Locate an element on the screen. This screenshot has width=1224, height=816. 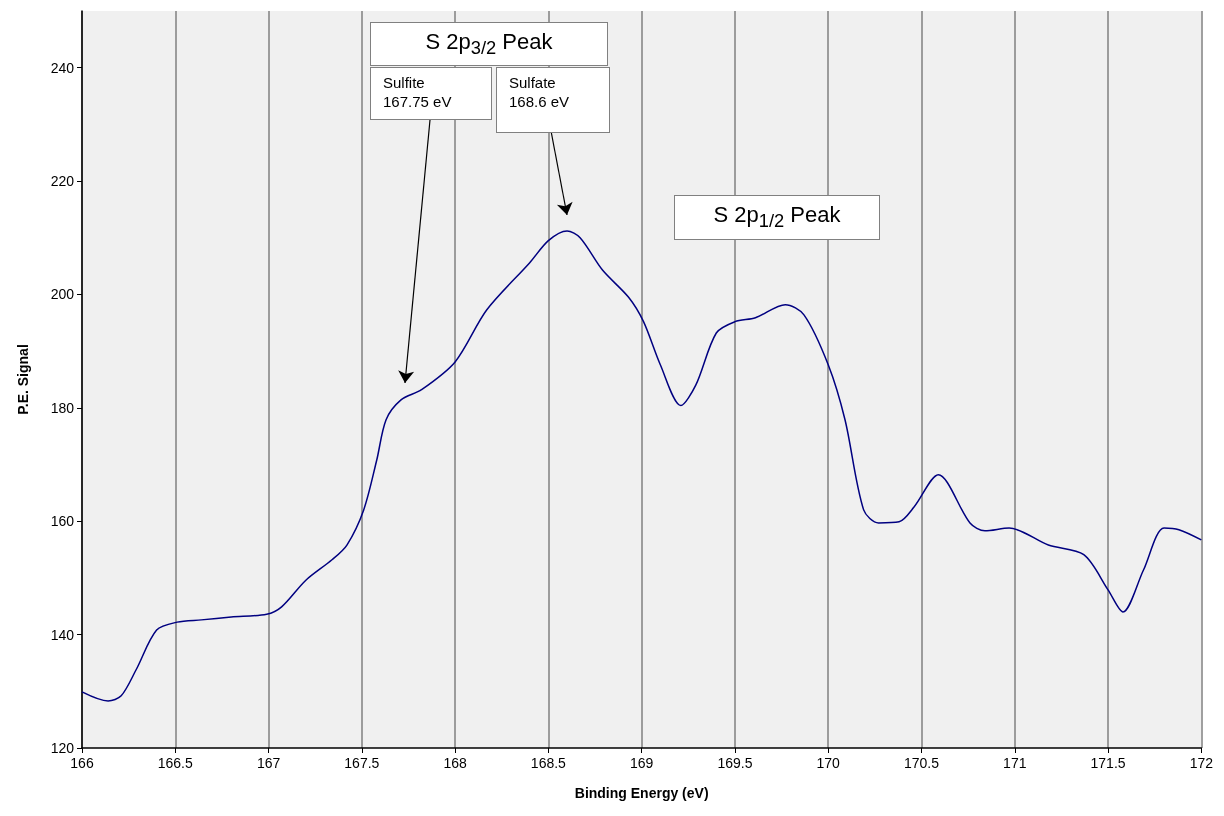
y-tick-label: 180 is located at coordinates (62, 407).